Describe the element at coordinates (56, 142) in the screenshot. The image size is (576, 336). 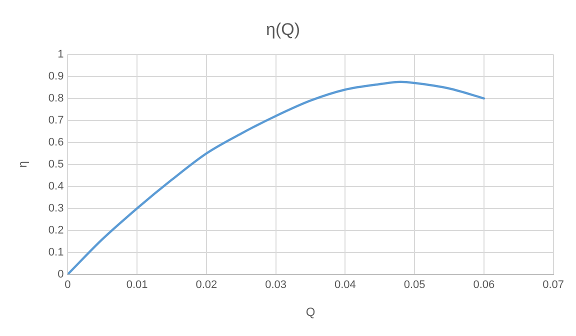
I see `y-tick-label: 0.6` at that location.